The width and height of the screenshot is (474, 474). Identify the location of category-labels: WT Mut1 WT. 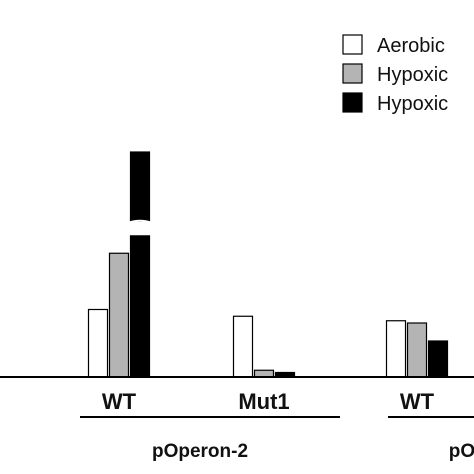
(268, 401).